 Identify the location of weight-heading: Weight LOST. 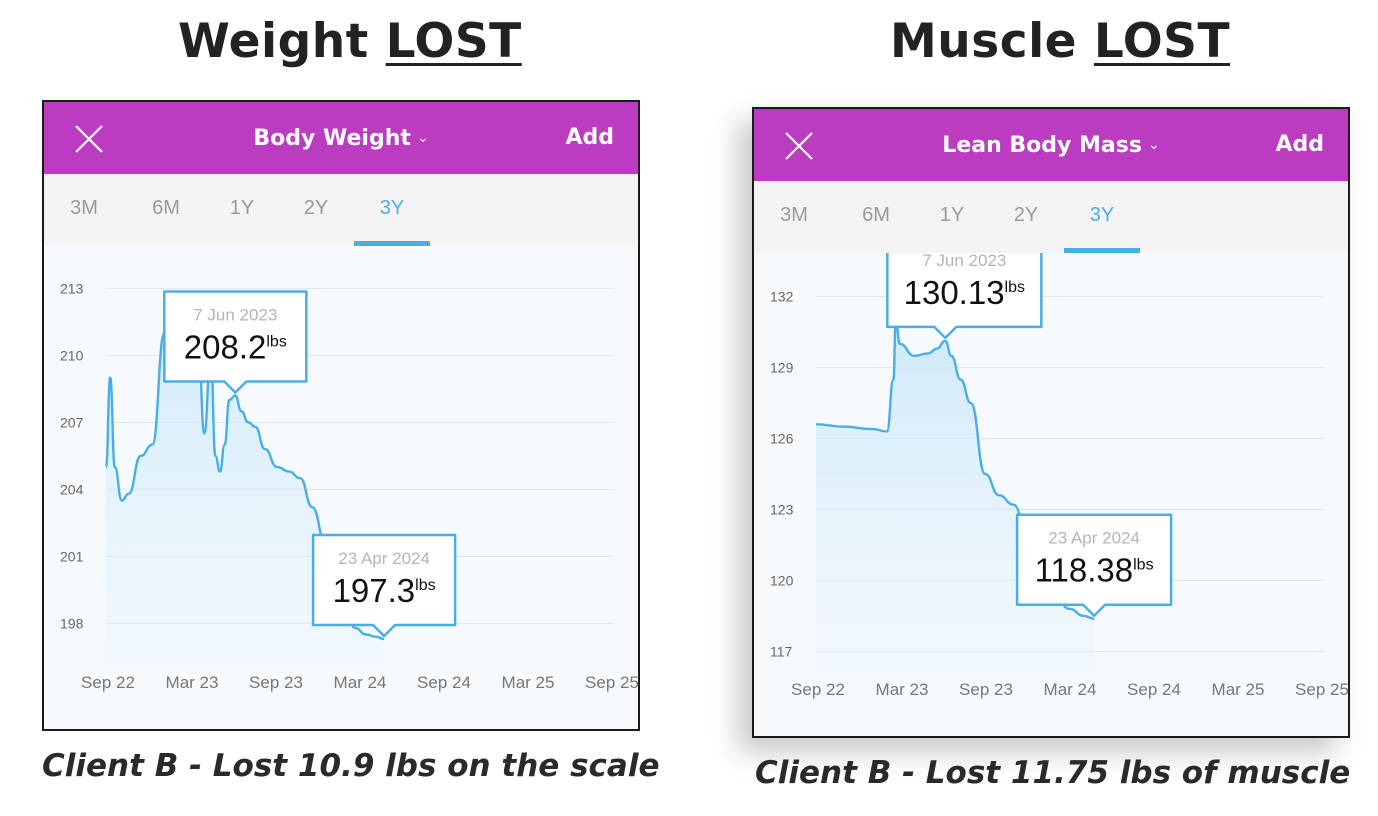
(350, 41).